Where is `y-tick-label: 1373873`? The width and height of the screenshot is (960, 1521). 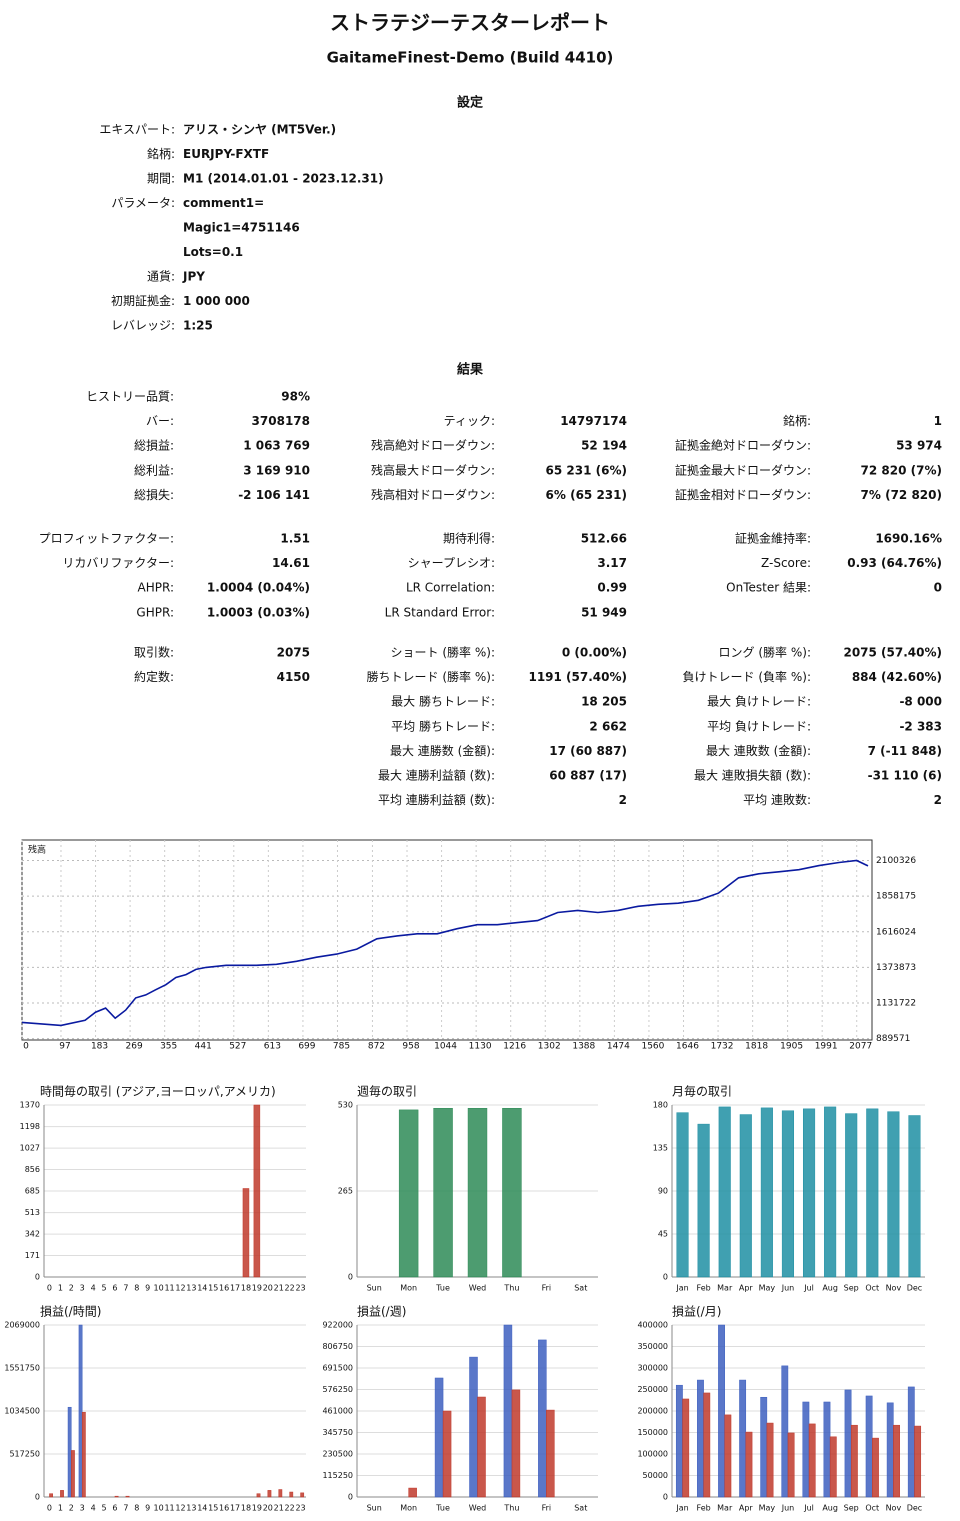
y-tick-label: 1373873 is located at coordinates (896, 968).